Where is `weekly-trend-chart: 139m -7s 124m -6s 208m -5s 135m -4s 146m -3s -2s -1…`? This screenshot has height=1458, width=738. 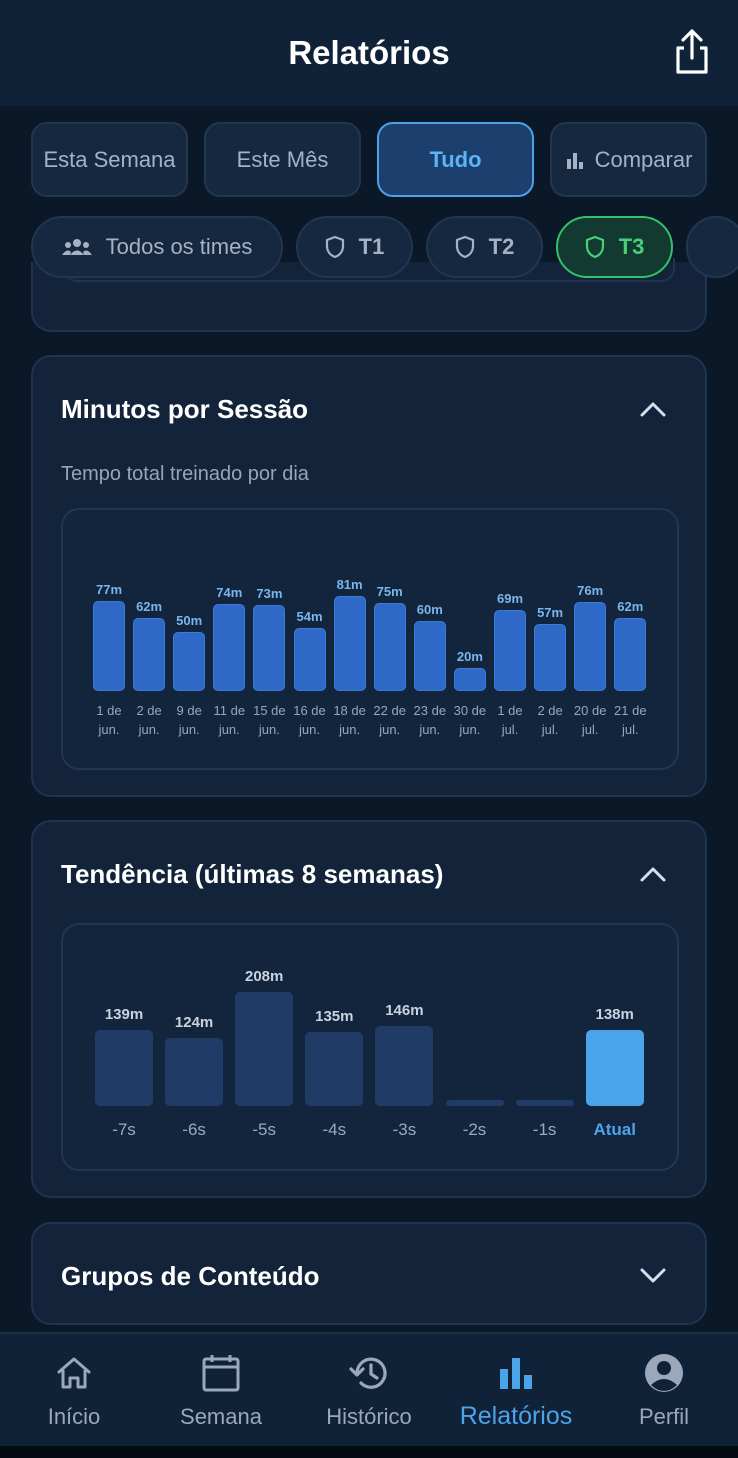
weekly-trend-chart: 139m -7s 124m -6s 208m -5s 135m -4s 146m -3s -2s -1… is located at coordinates (370, 1047).